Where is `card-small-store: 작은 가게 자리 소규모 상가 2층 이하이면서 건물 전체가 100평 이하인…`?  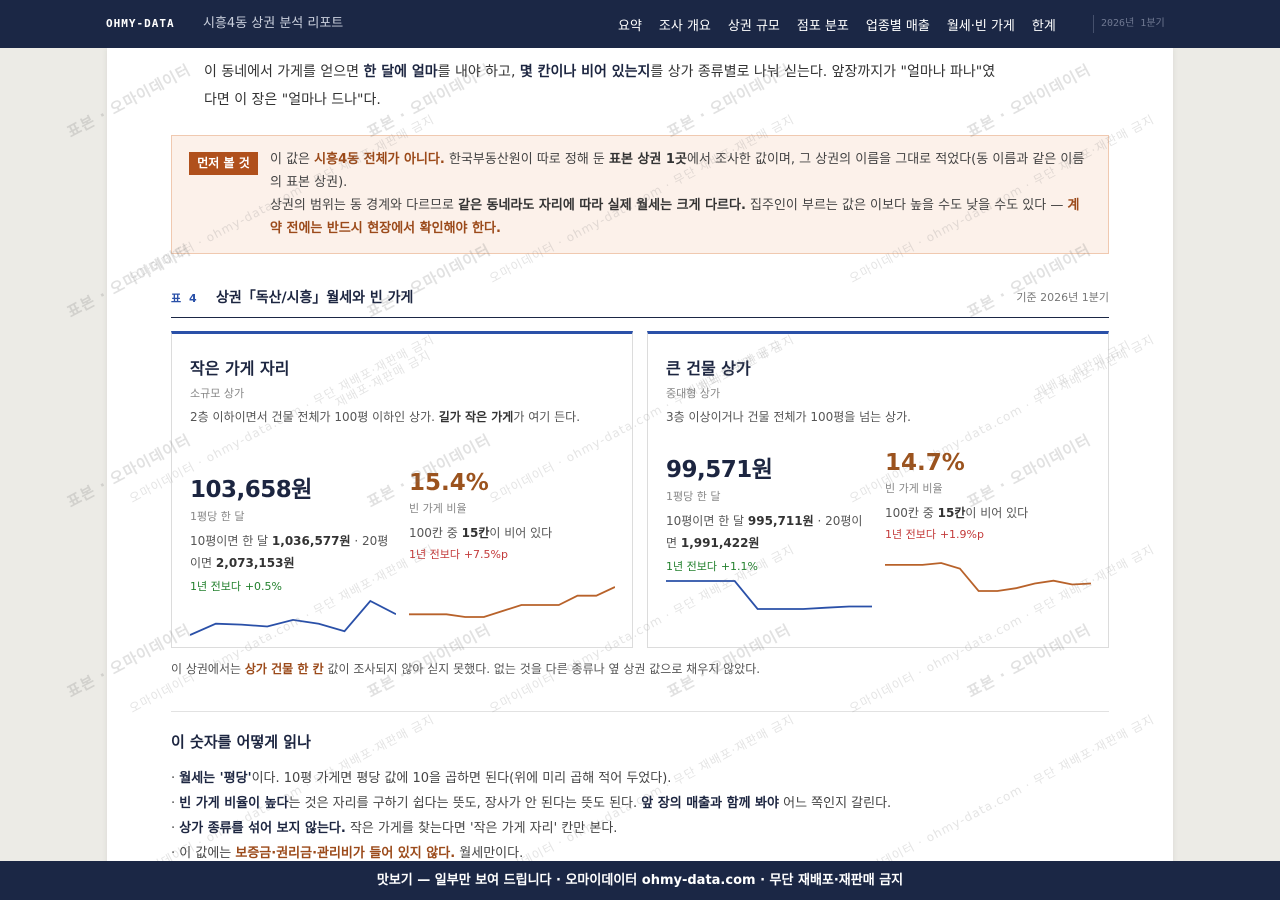
card-small-store: 작은 가게 자리 소규모 상가 2층 이하이면서 건물 전체가 100평 이하인… is located at coordinates (402, 489).